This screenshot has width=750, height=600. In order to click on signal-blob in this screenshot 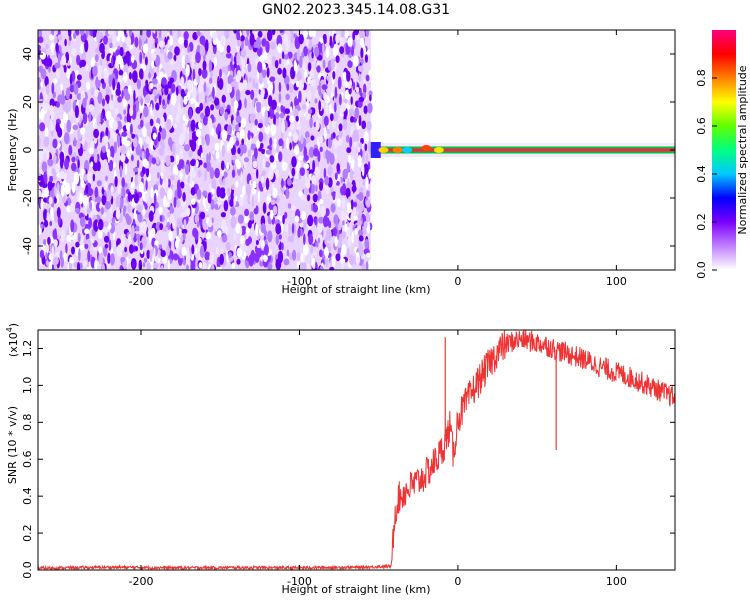, I will do `click(397, 150)`.